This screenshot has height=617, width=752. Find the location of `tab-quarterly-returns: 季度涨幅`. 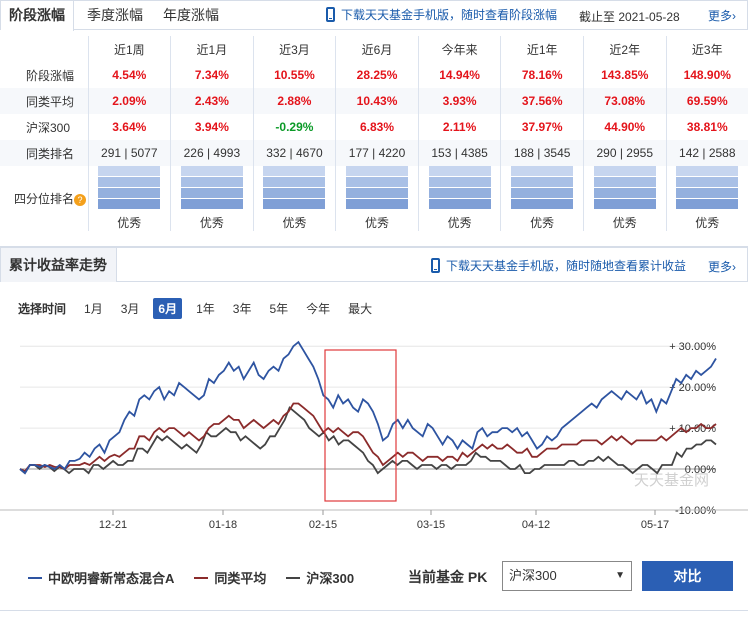

tab-quarterly-returns: 季度涨幅 is located at coordinates (115, 15).